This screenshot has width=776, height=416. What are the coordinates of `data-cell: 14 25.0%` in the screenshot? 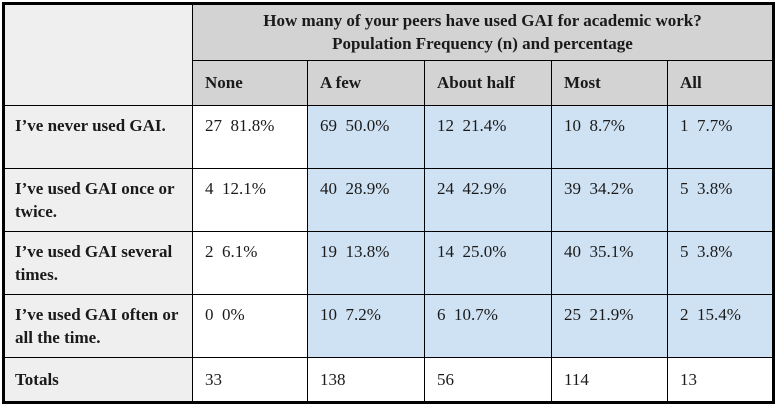 It's located at (488, 263).